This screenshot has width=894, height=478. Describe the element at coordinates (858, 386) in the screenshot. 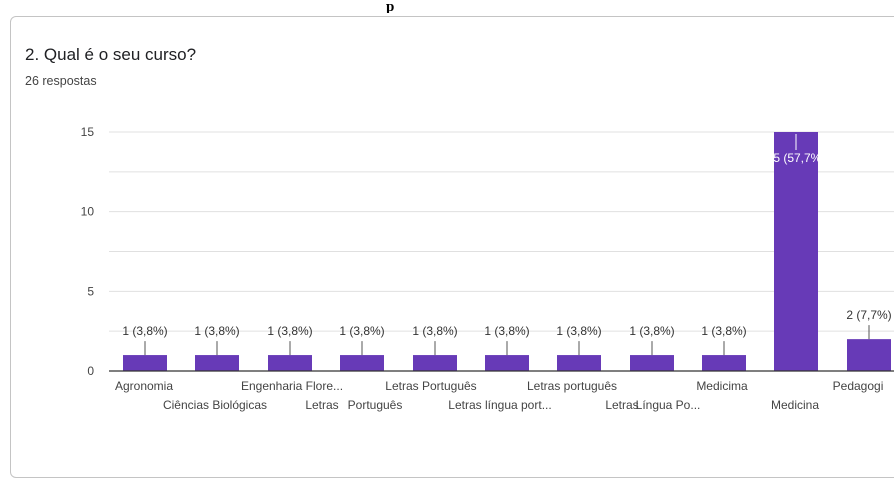

I see `x-tick-label: Pedagogi` at that location.